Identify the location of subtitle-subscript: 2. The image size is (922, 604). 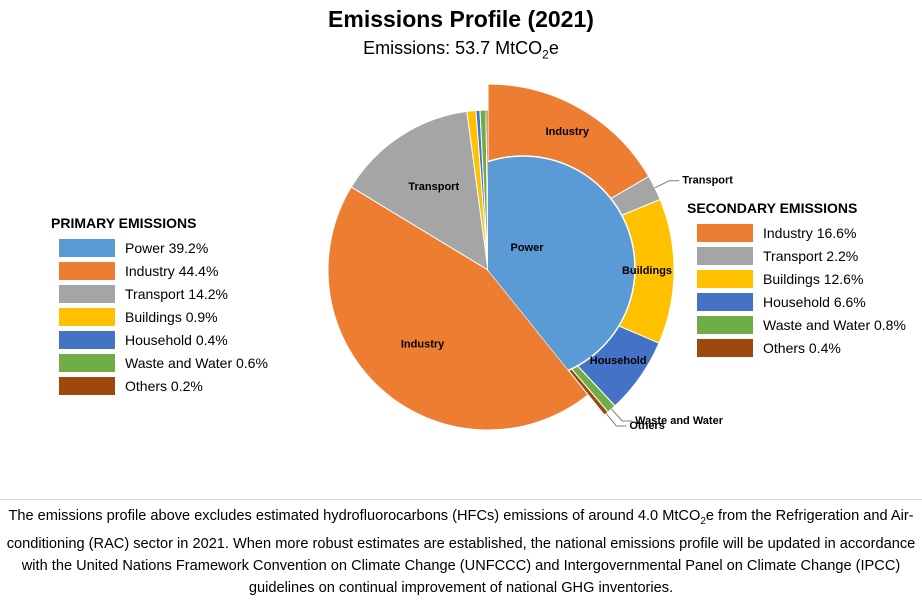
(545, 54).